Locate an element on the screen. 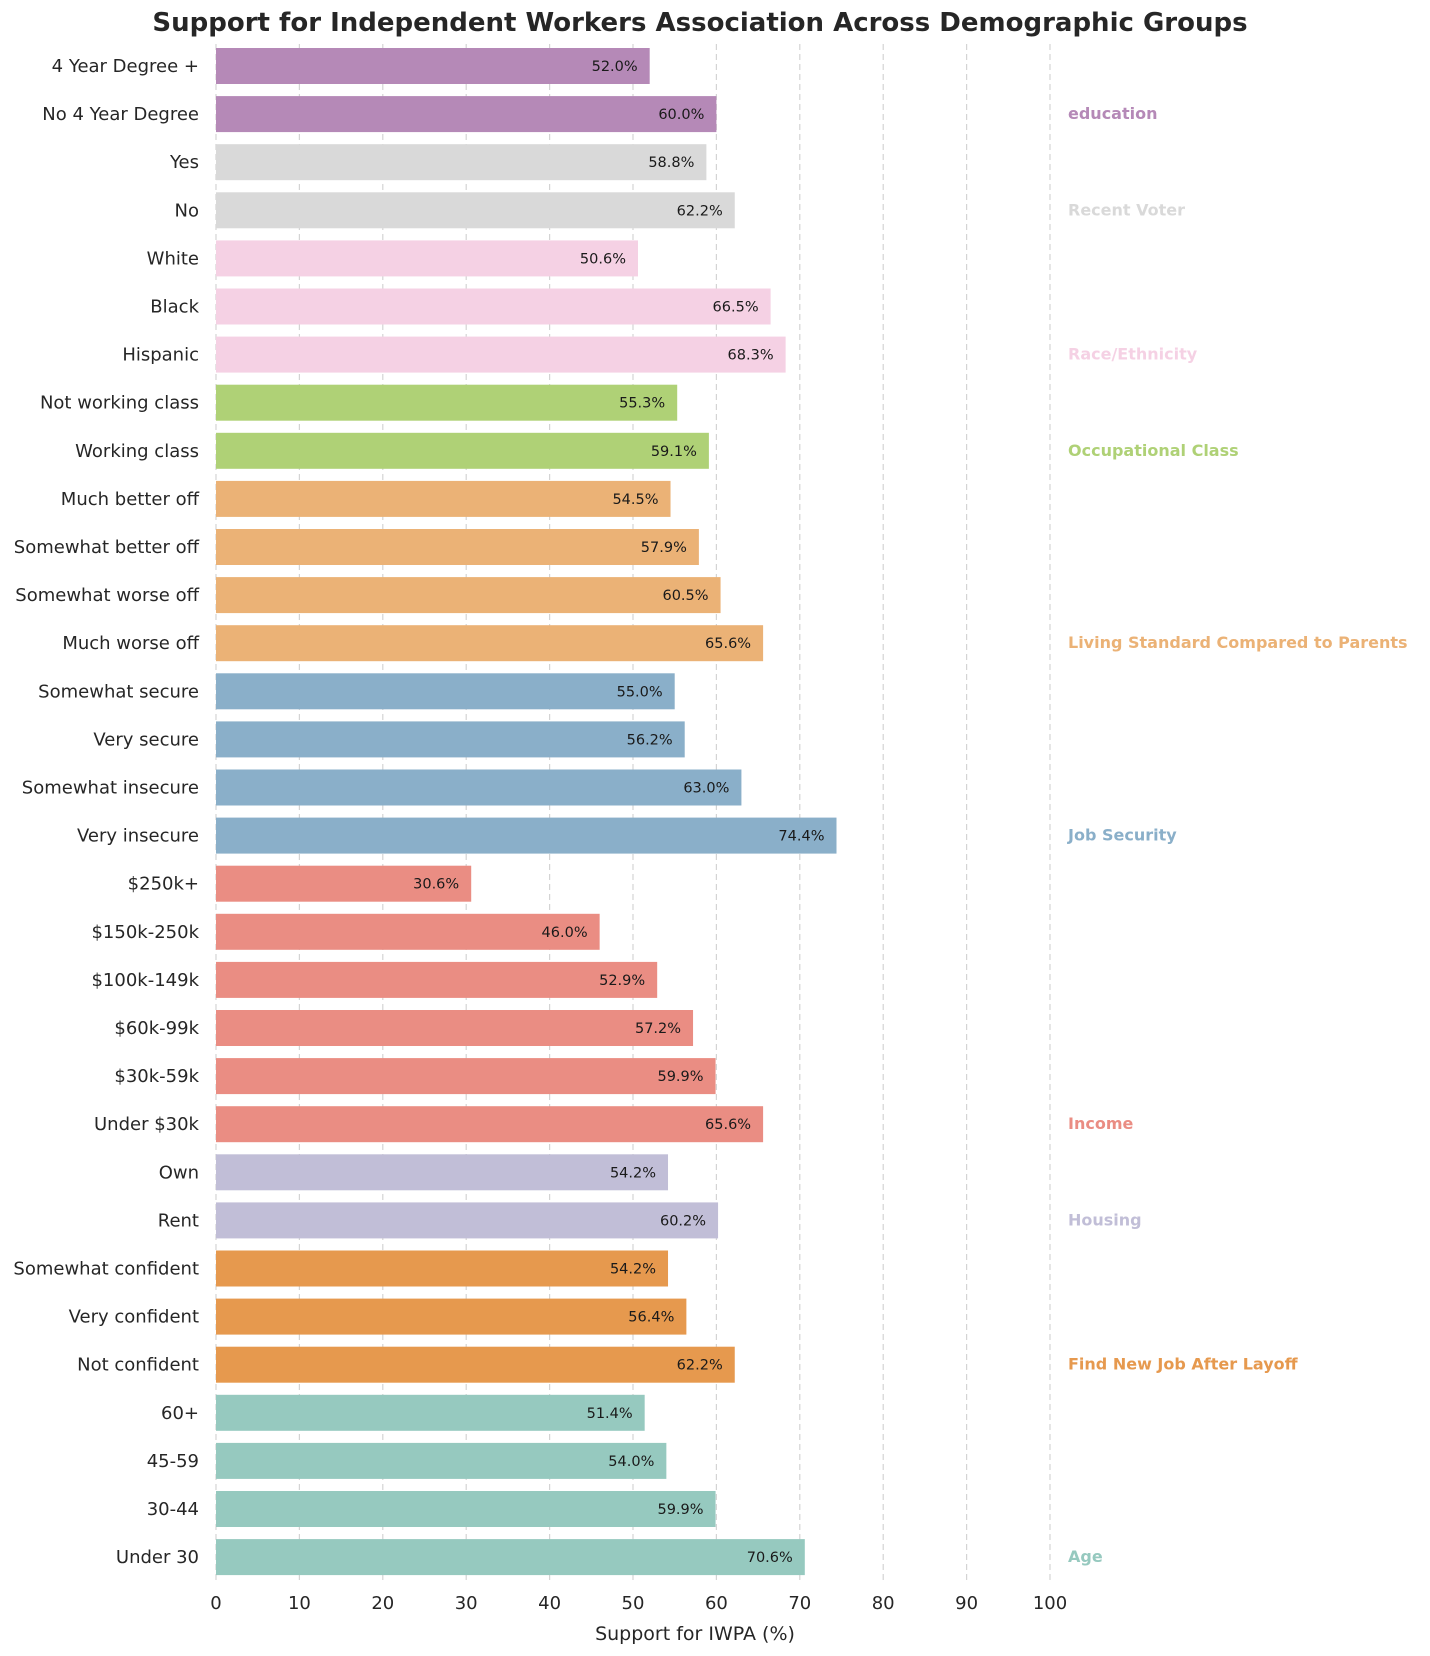 The image size is (1430, 1656). value-label: 66.5% is located at coordinates (736, 308).